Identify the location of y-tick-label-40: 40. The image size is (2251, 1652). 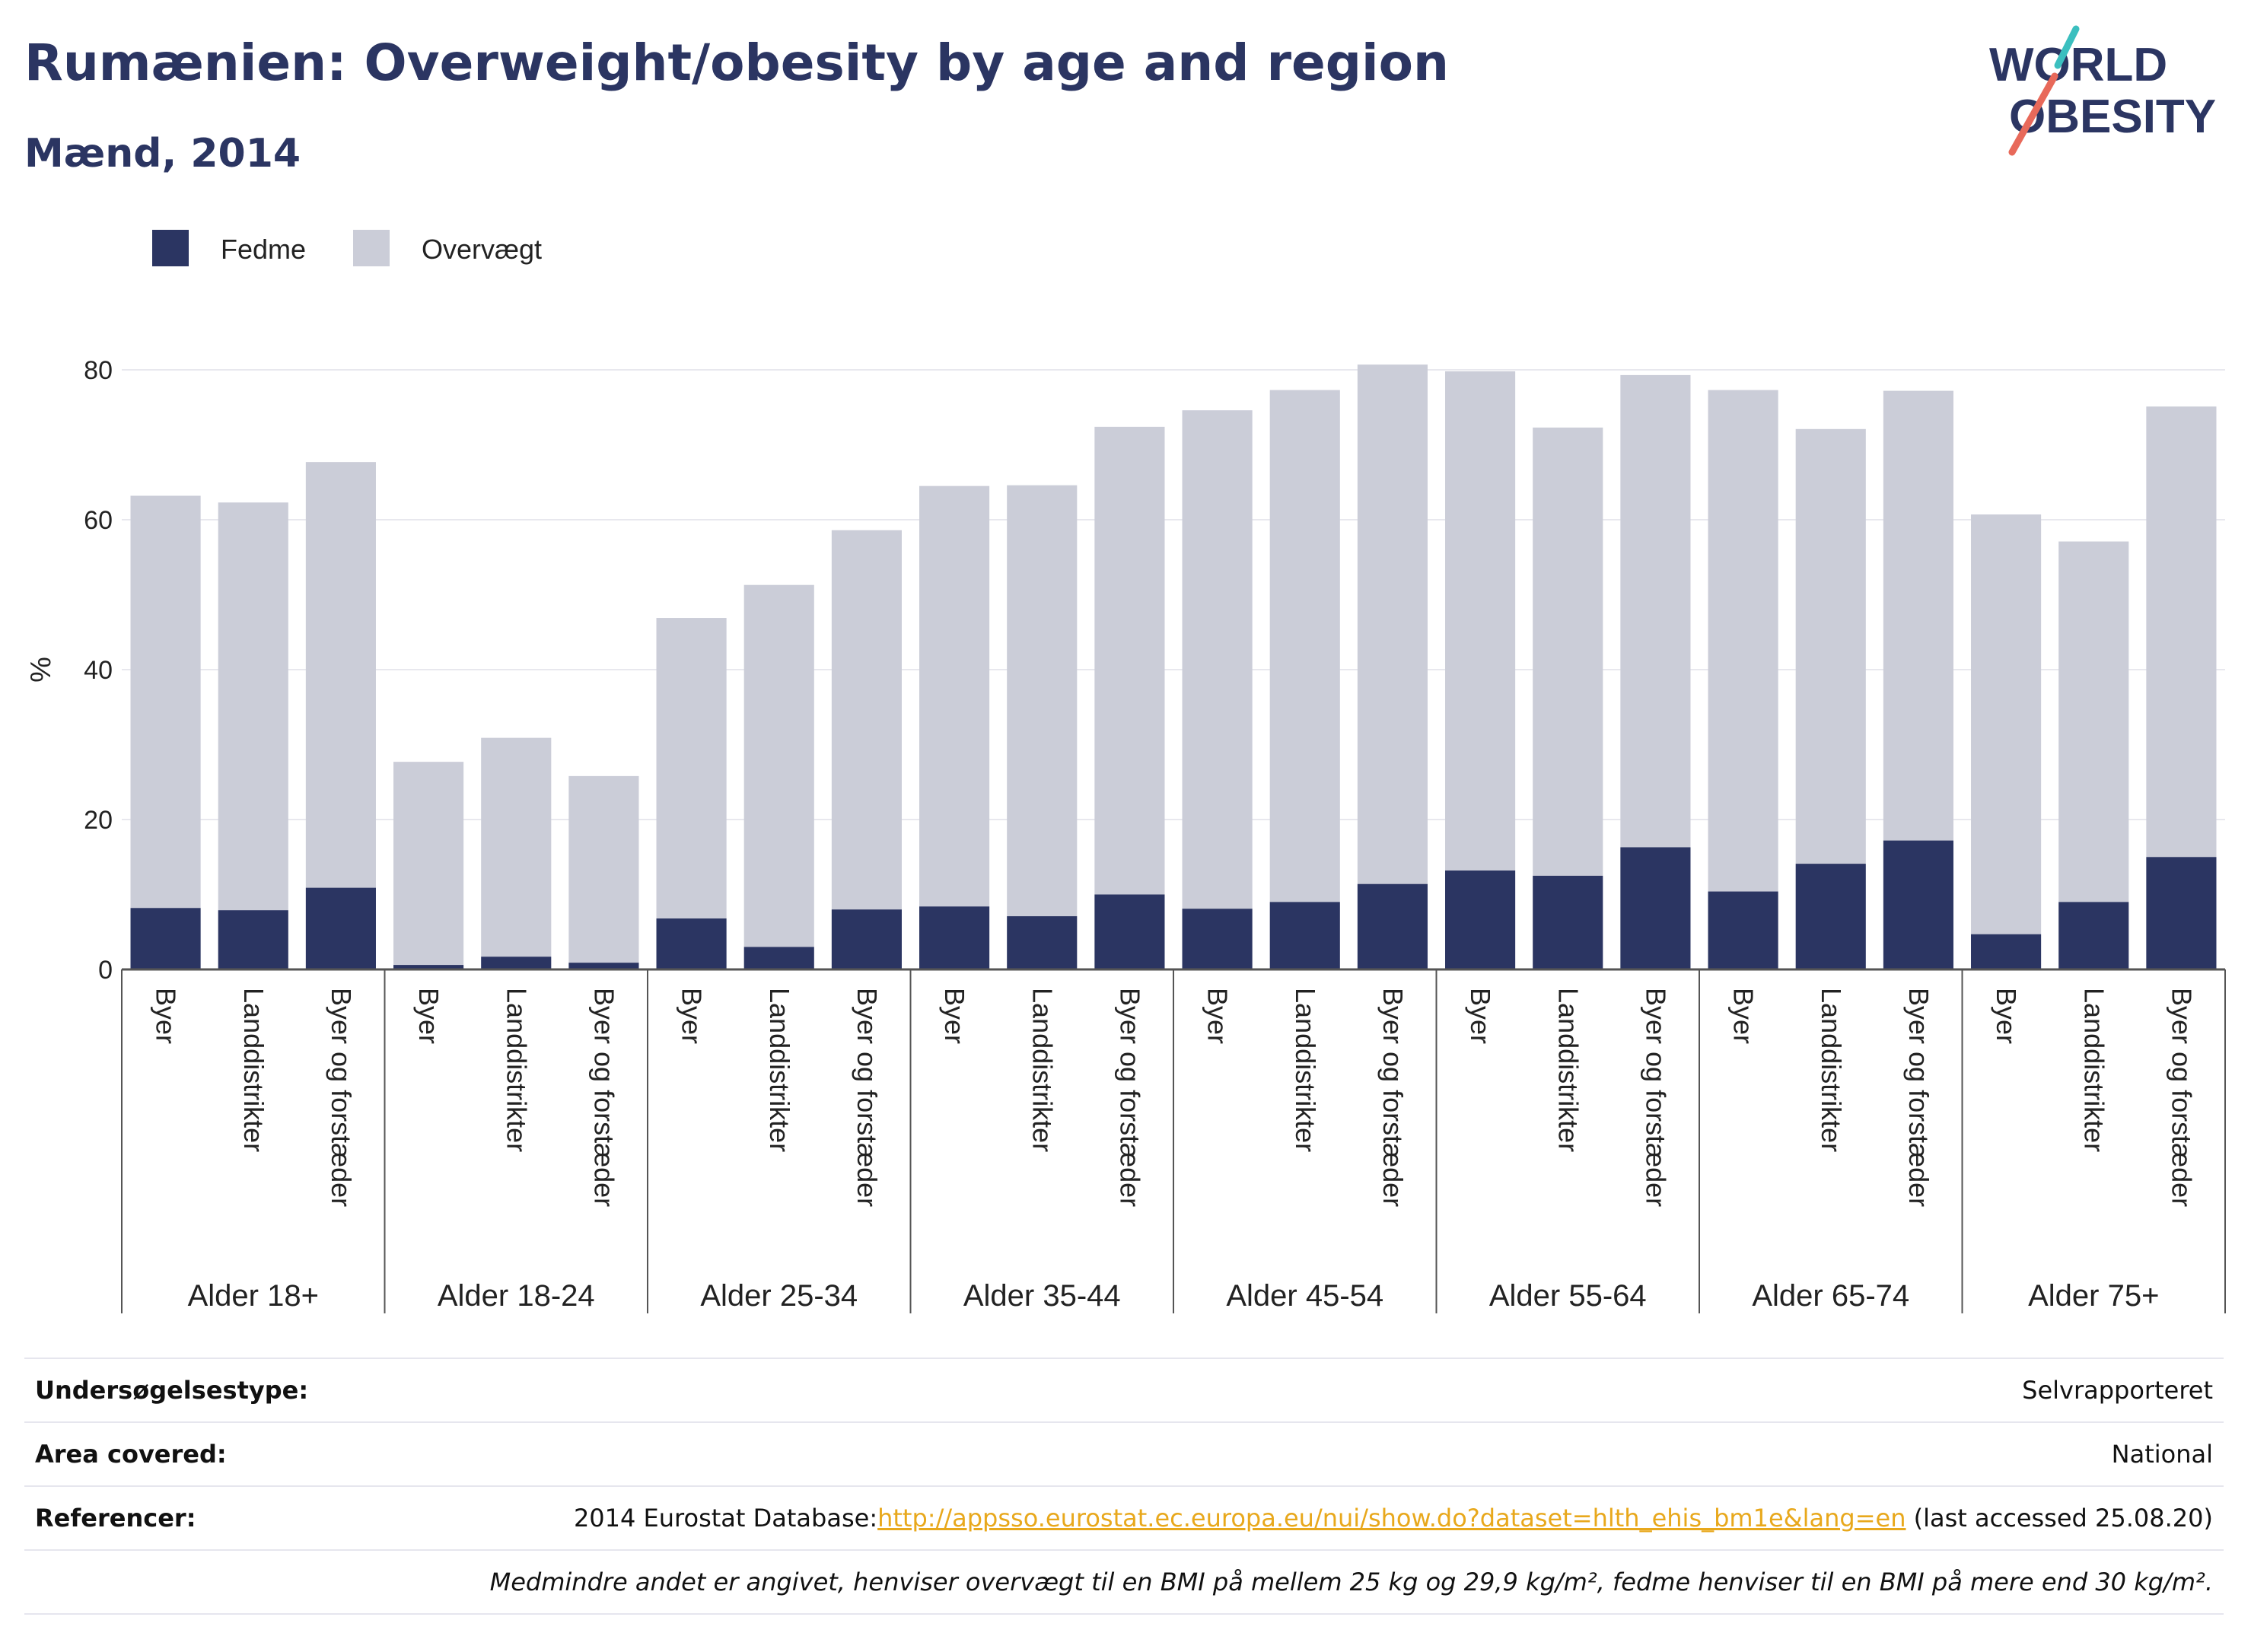
(98, 670).